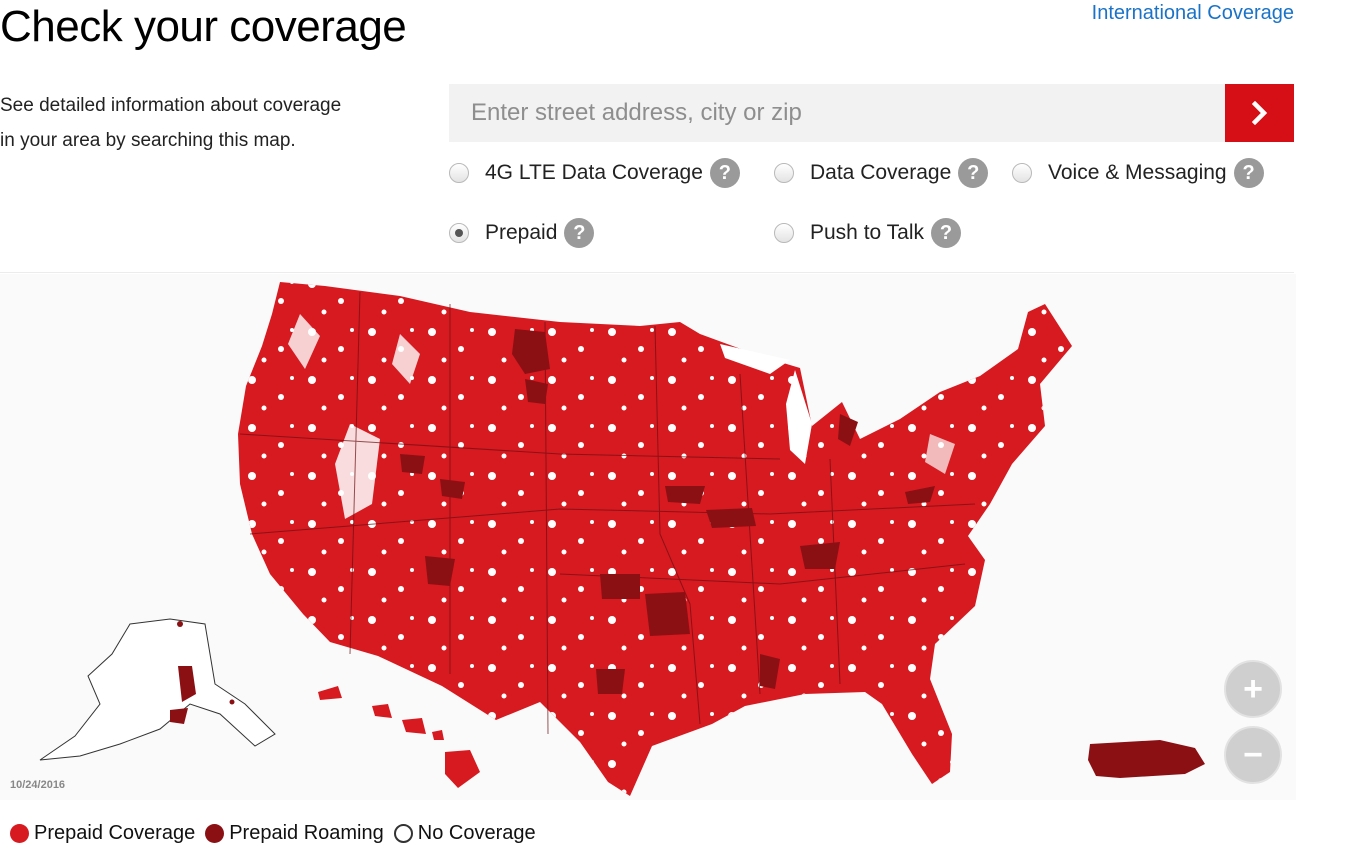 This screenshot has height=862, width=1346. I want to click on option-4g-lte: 4G LTE Data Coverage ?, so click(594, 173).